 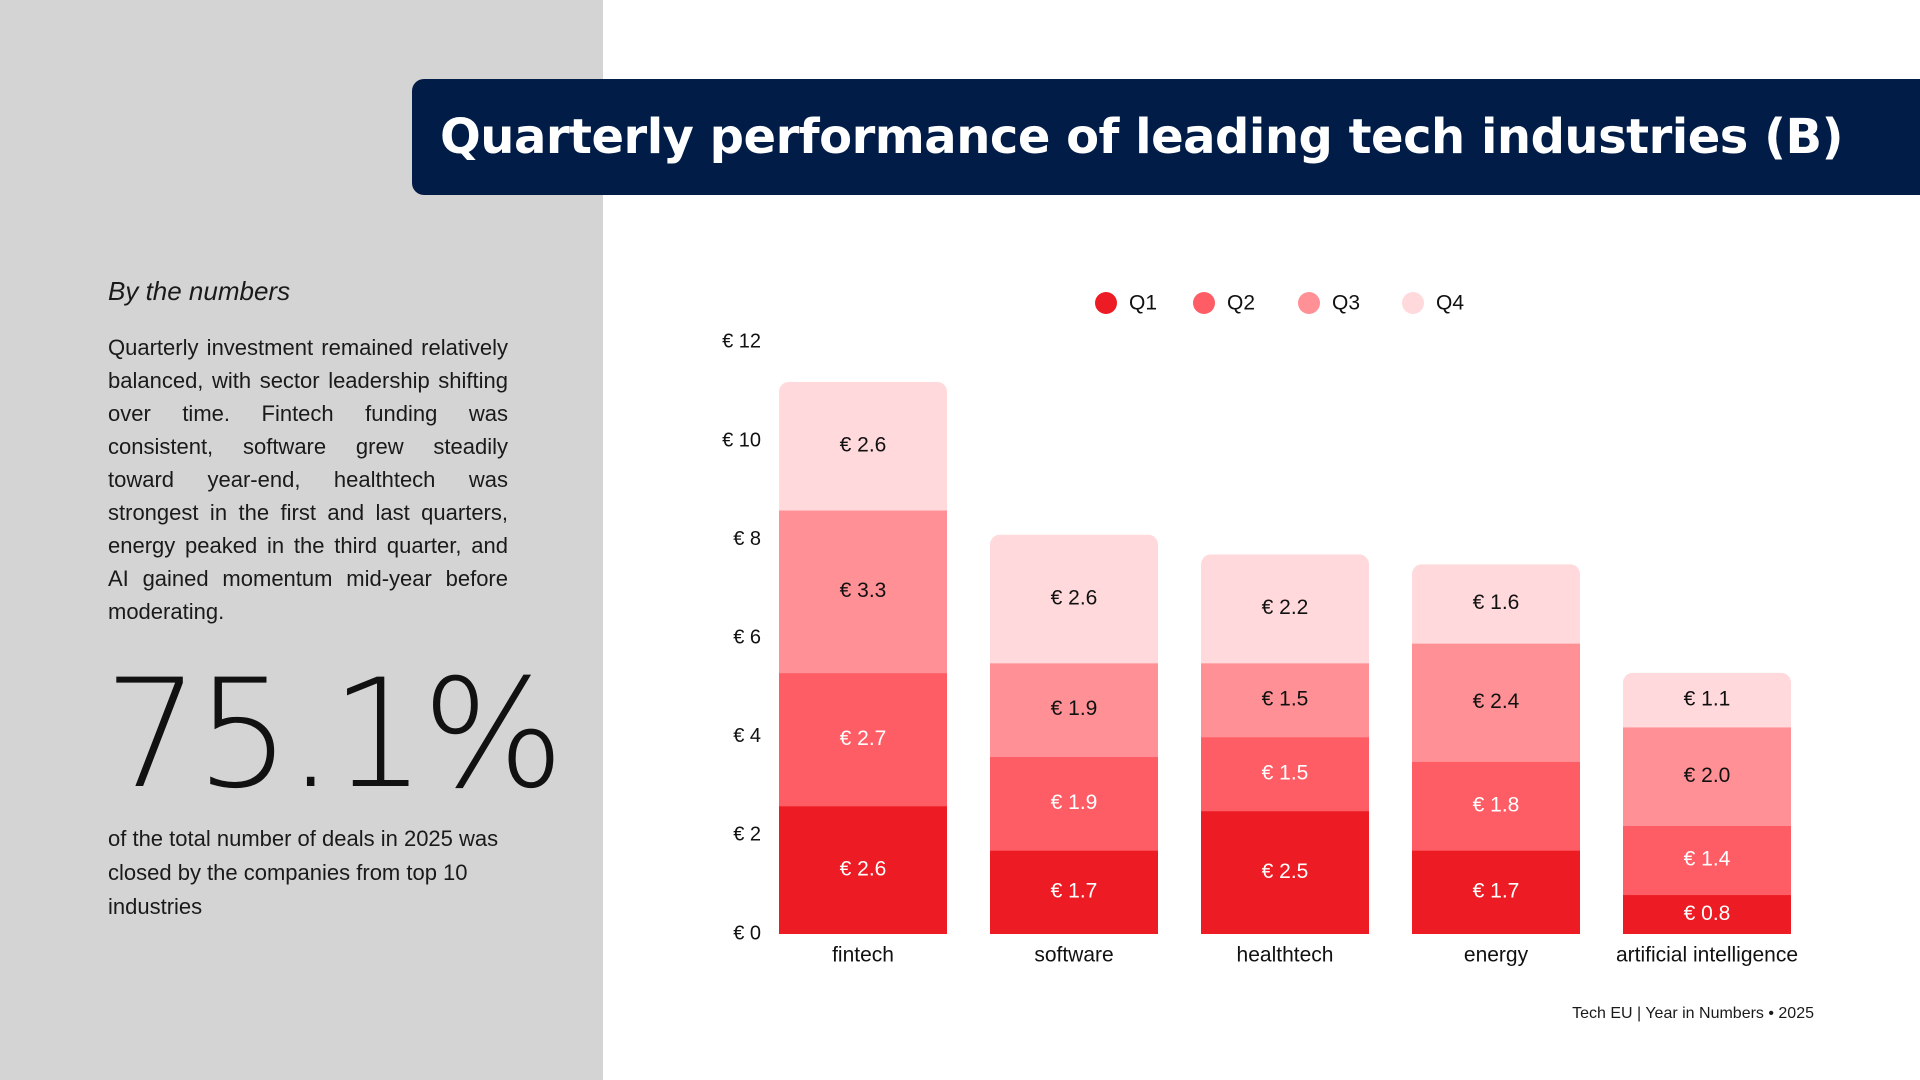 I want to click on bar-segment-energy-q4, so click(x=1496, y=604).